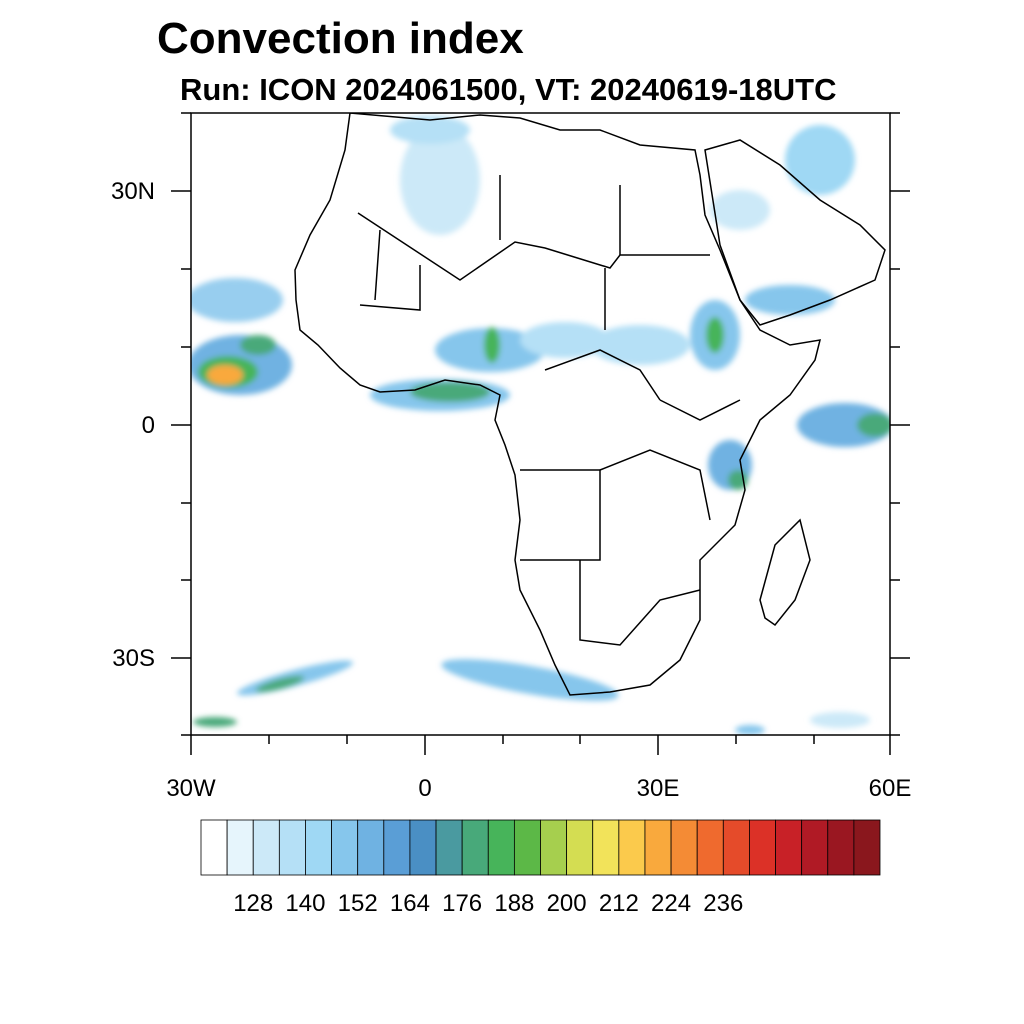 The height and width of the screenshot is (1024, 1024). I want to click on colorbar-tick-label: 212, so click(618, 903).